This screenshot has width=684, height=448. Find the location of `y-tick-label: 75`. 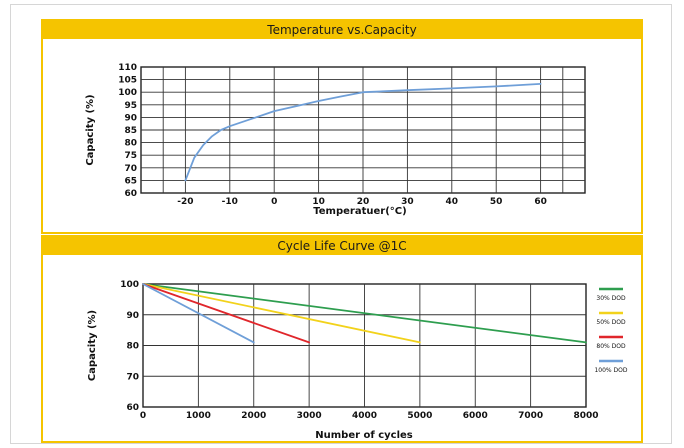

y-tick-label: 75 is located at coordinates (130, 156).